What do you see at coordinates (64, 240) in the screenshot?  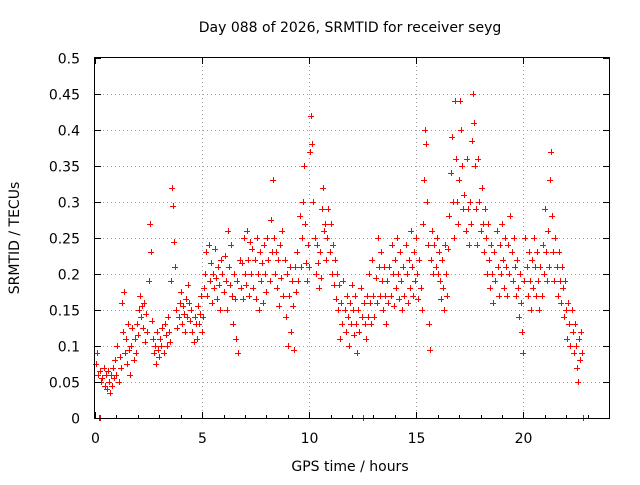 I see `y-tick-labels: 0 0.05 0.1 0.15 0.2 0.25 0.3 0.35 0.4 0.45 0.5` at bounding box center [64, 240].